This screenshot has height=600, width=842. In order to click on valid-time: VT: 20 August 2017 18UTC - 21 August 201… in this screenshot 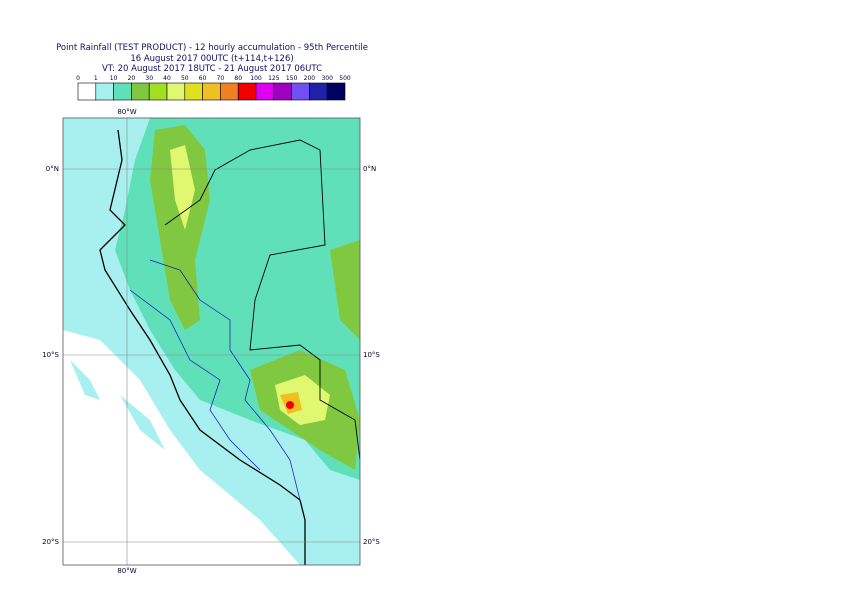, I will do `click(212, 69)`.